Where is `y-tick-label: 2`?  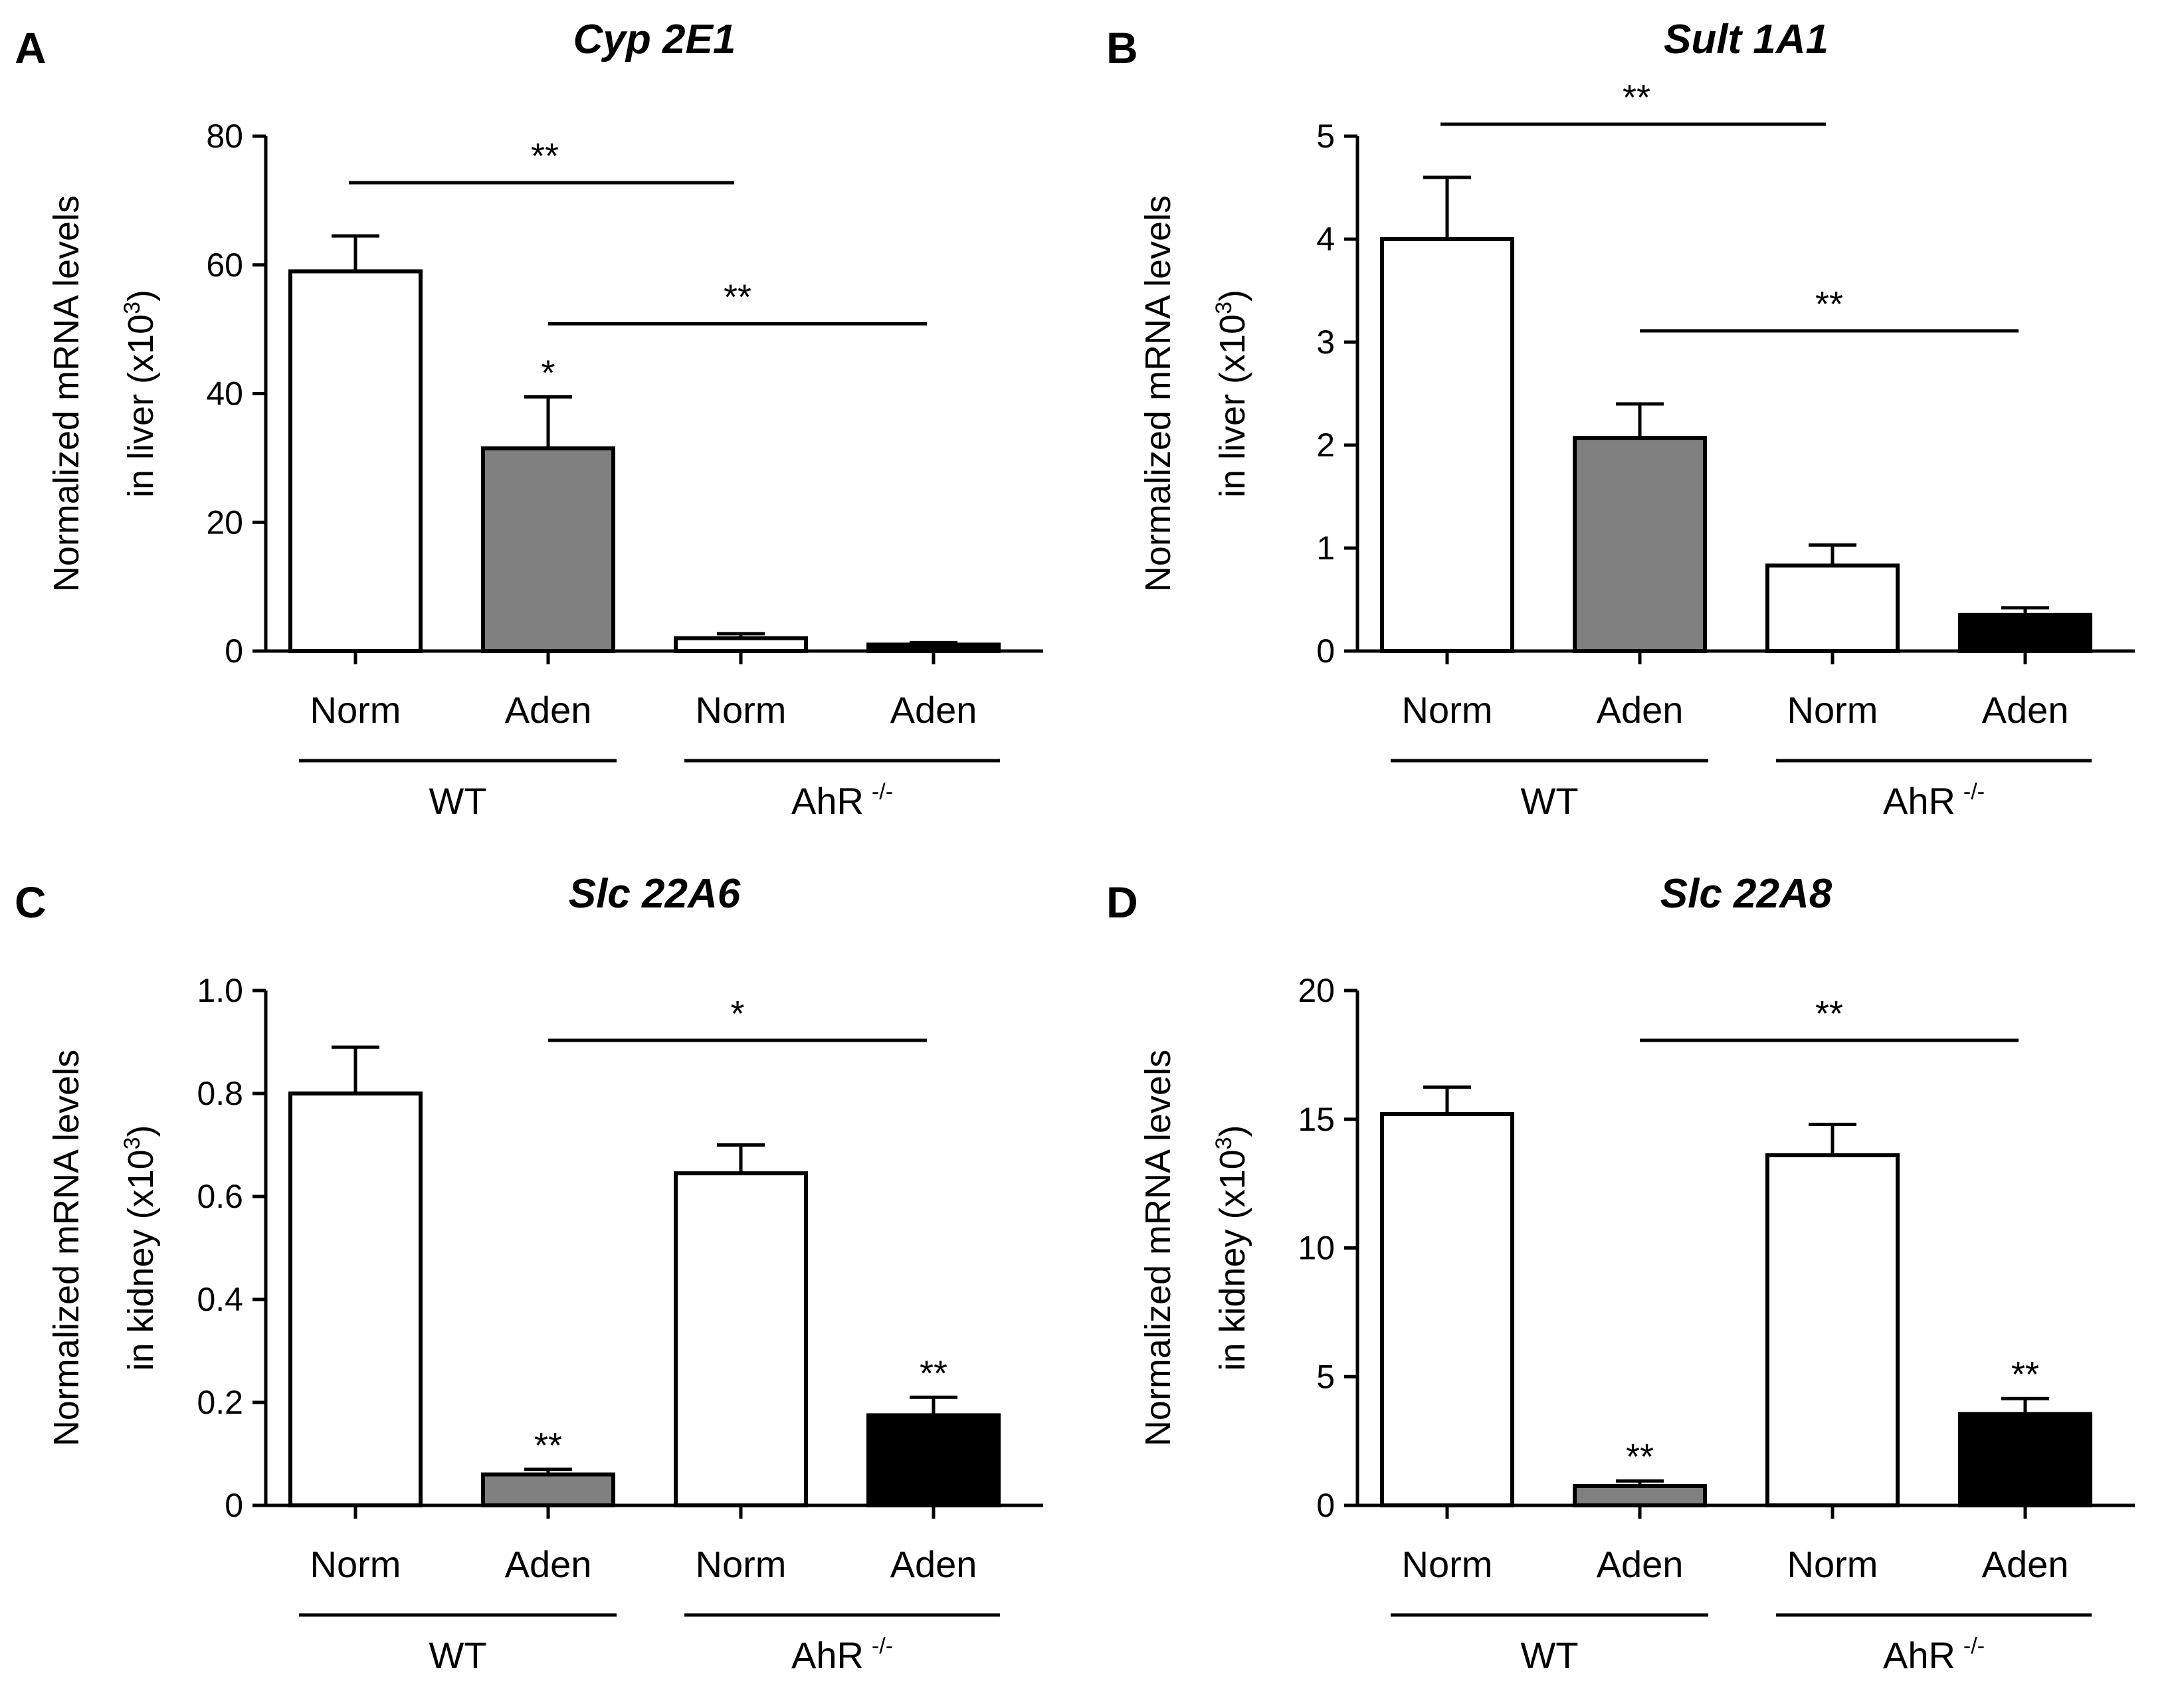
y-tick-label: 2 is located at coordinates (1325, 446).